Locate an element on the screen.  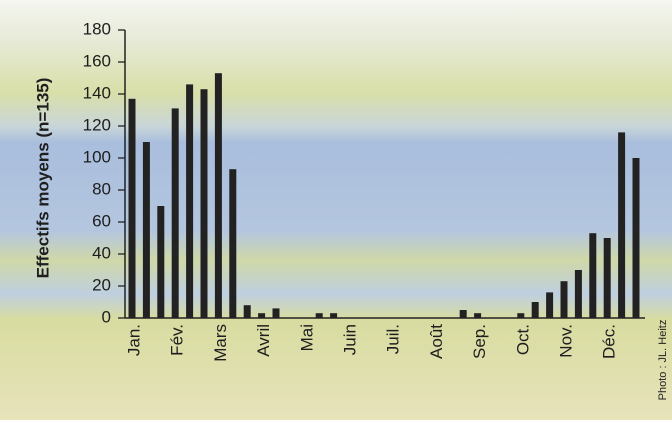
y-tick-label: 60 is located at coordinates (101, 220).